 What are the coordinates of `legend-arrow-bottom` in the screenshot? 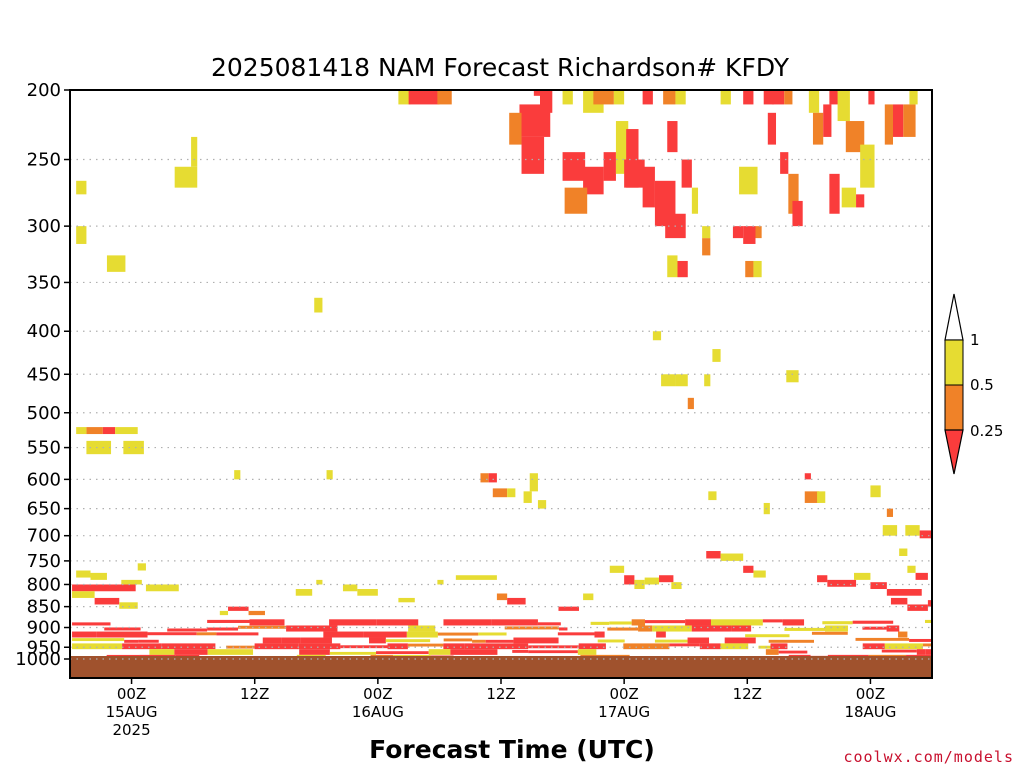 It's located at (954, 452).